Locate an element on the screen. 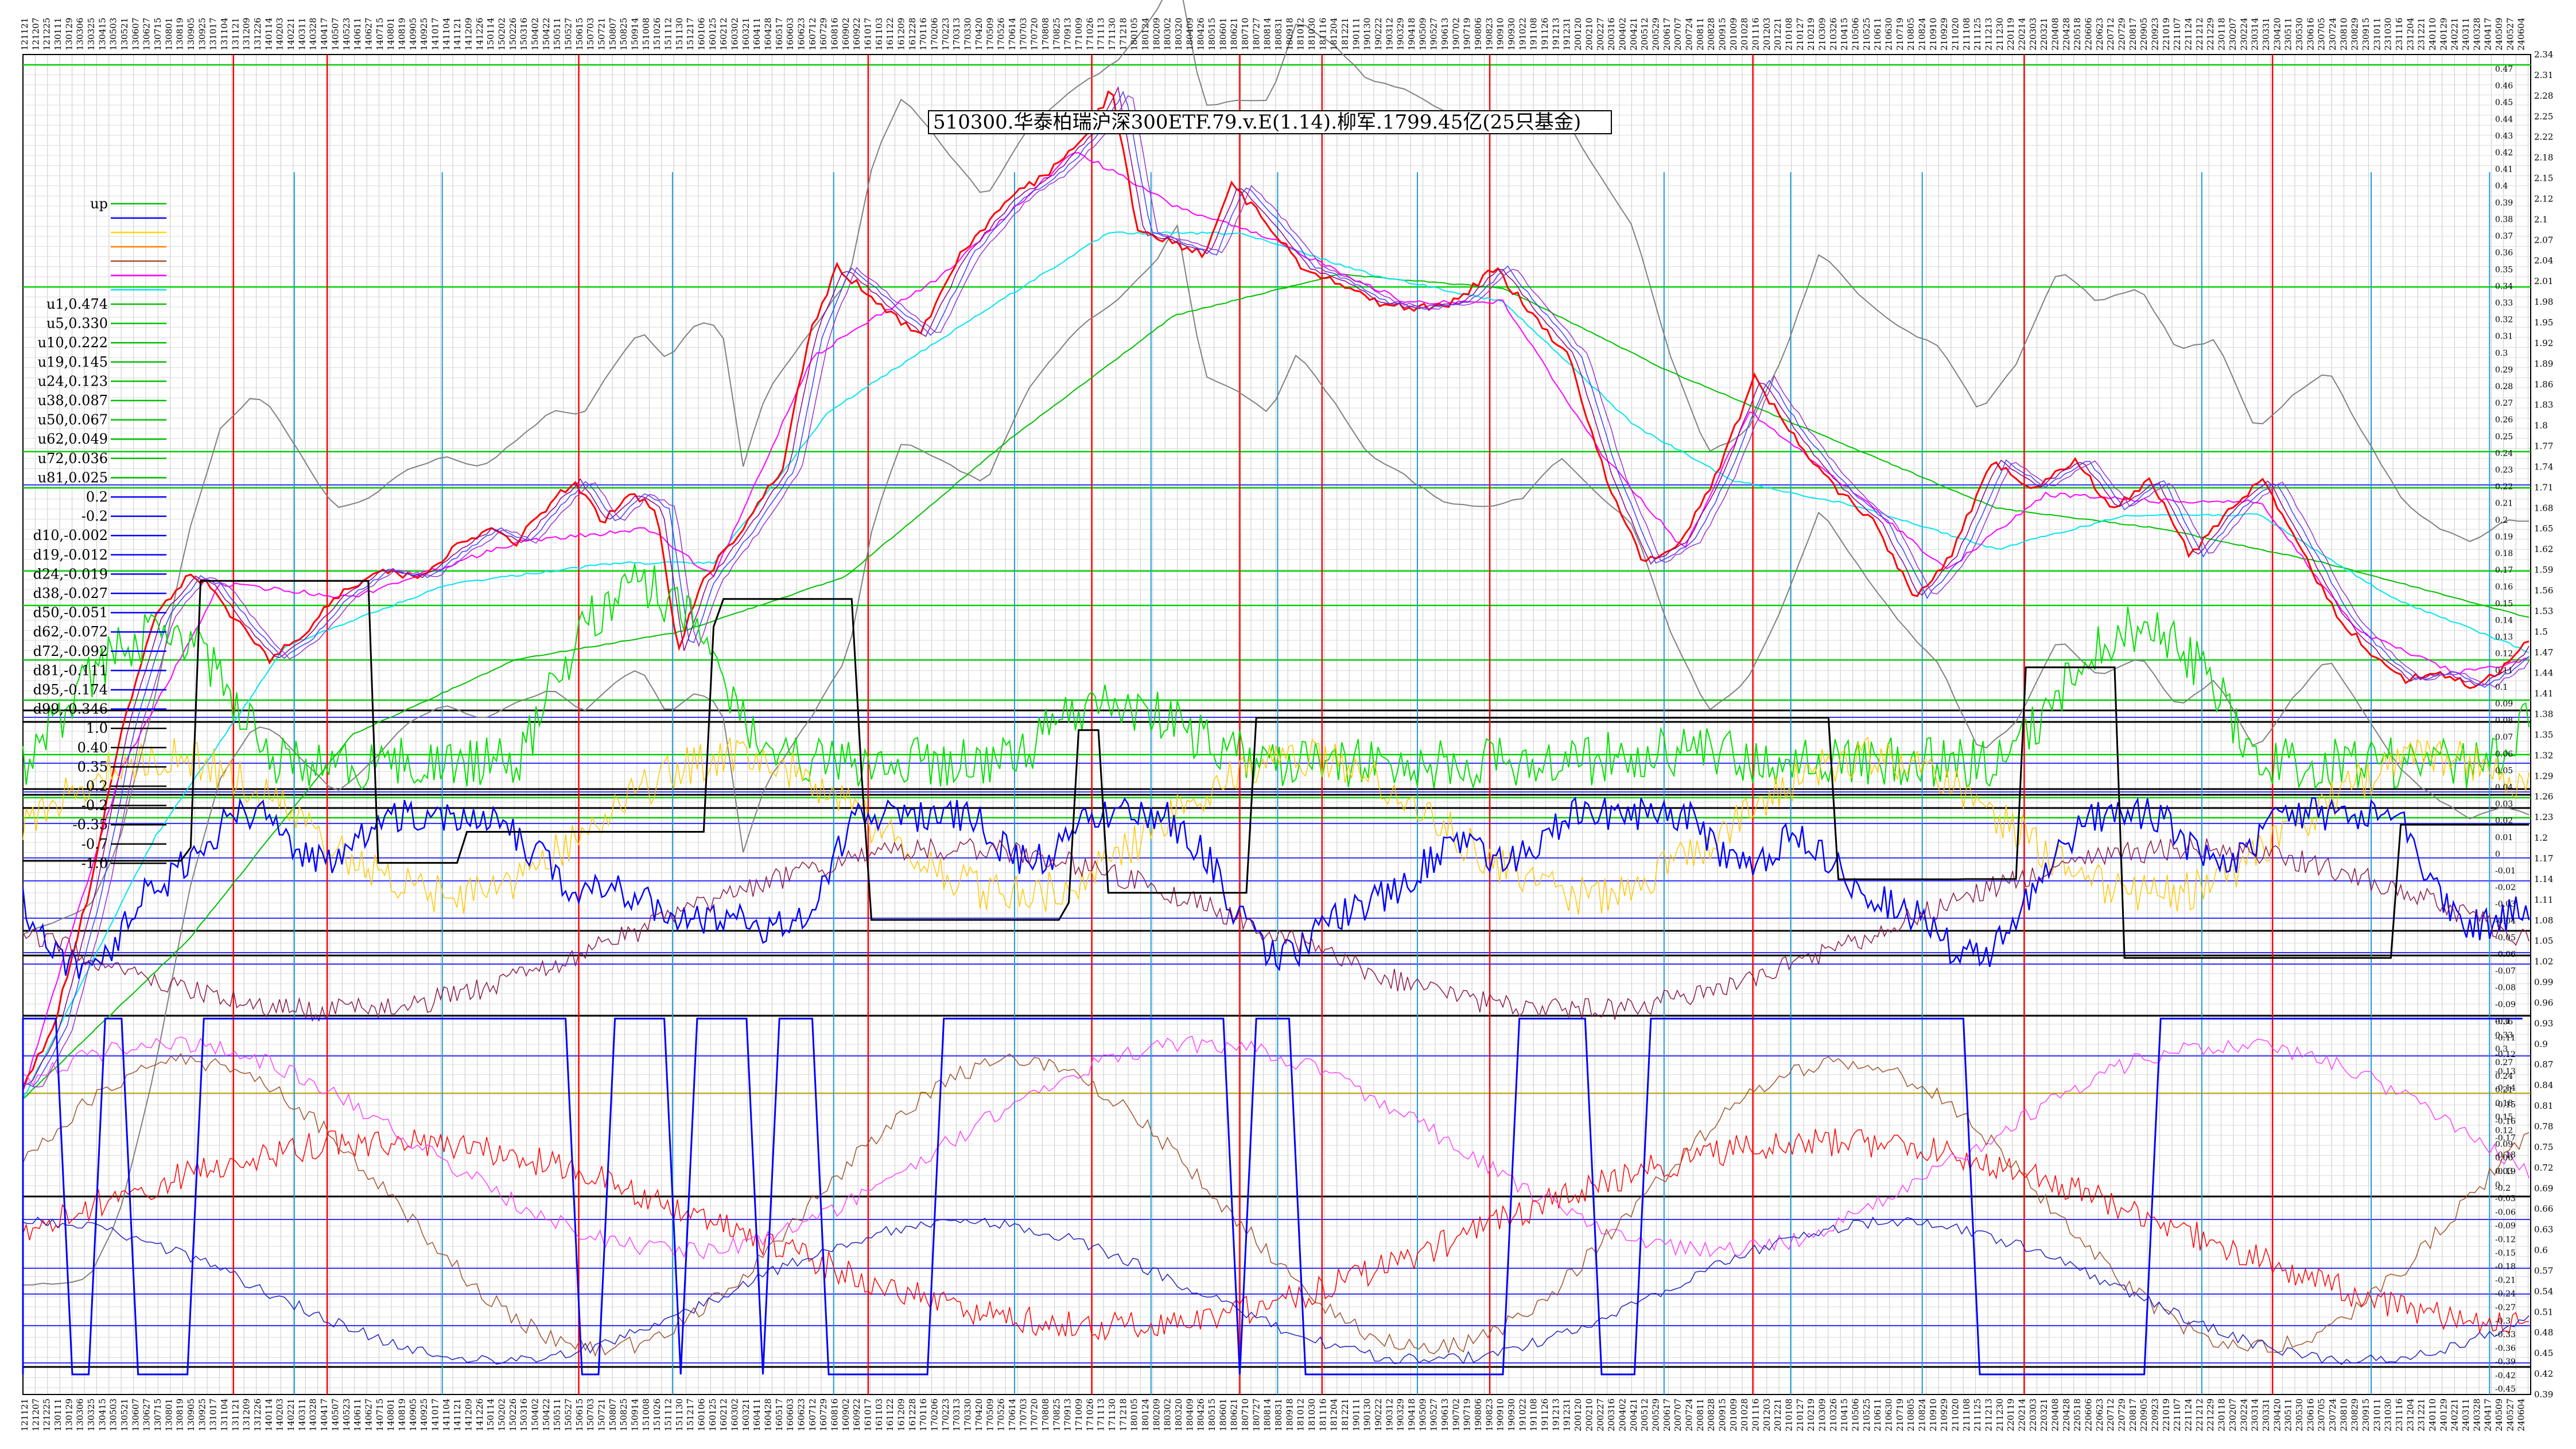  x-tick-label: 140417 is located at coordinates (324, 1415).